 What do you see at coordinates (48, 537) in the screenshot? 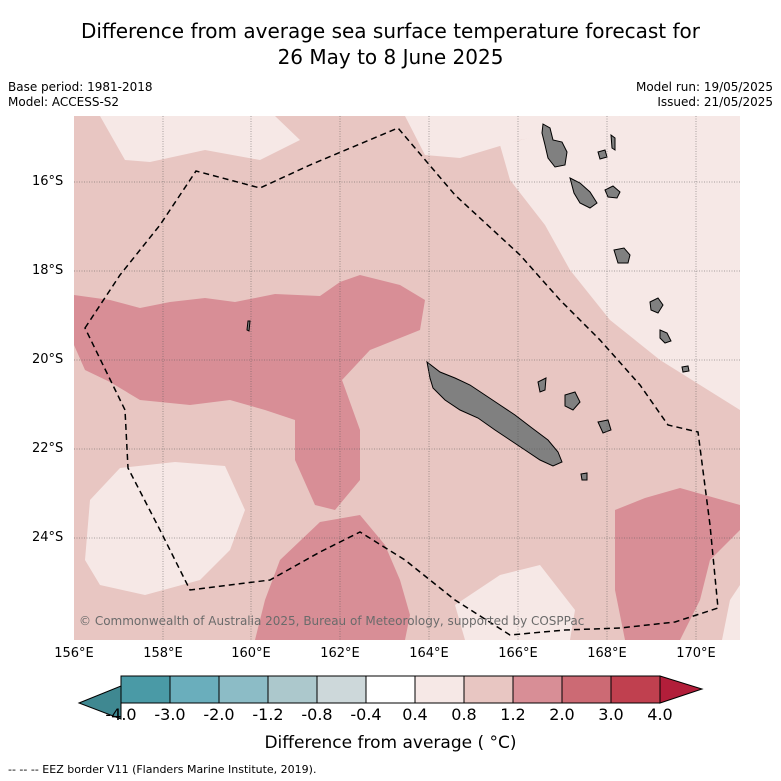
I see `lat-tick-24s: 24°S` at bounding box center [48, 537].